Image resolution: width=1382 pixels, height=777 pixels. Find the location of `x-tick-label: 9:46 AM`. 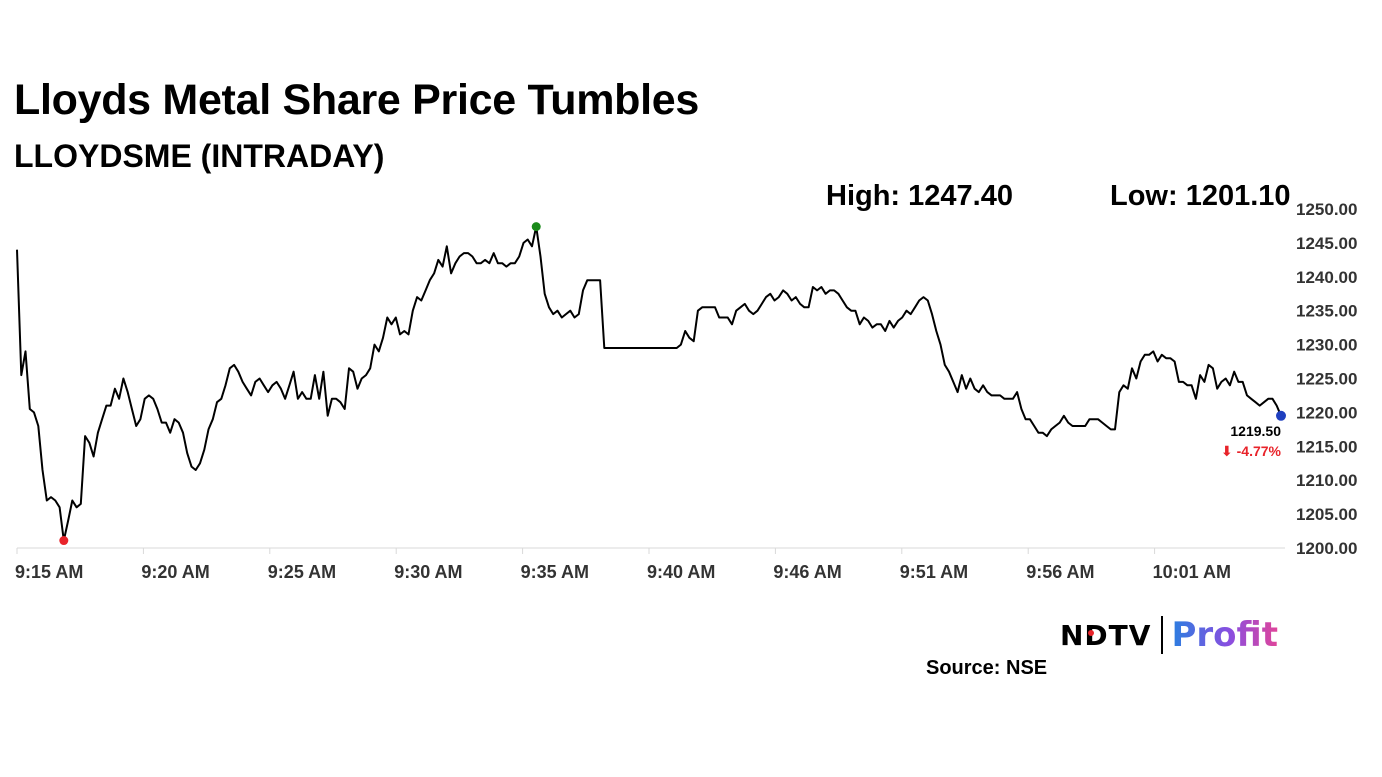

x-tick-label: 9:46 AM is located at coordinates (807, 572).